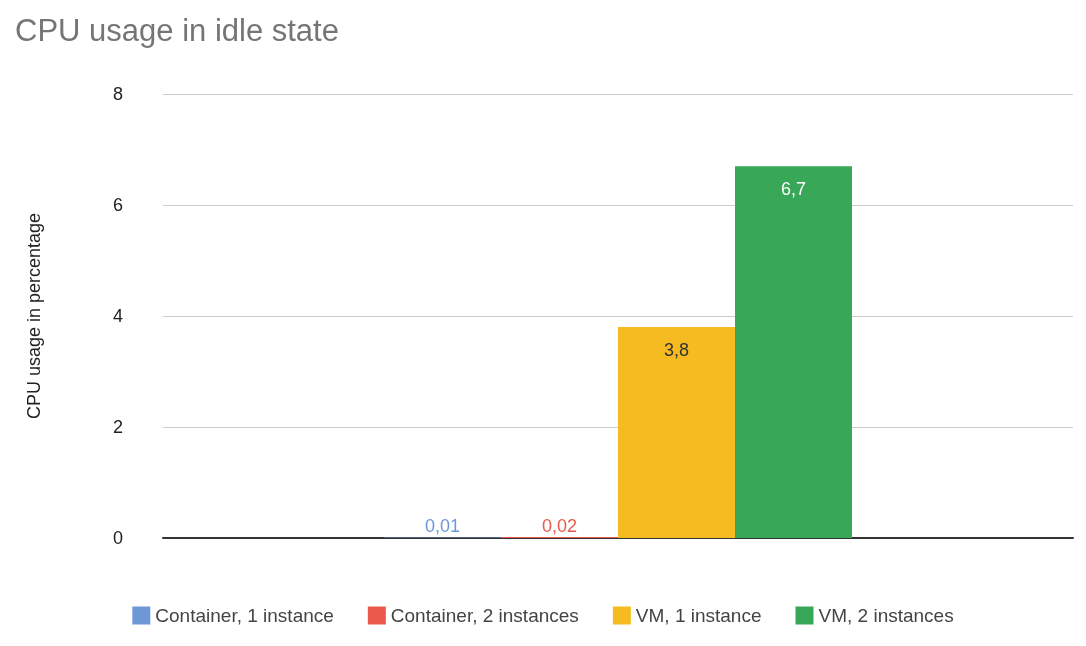 This screenshot has width=1086, height=646. I want to click on y-axis-title: CPU usage in percentage, so click(34, 316).